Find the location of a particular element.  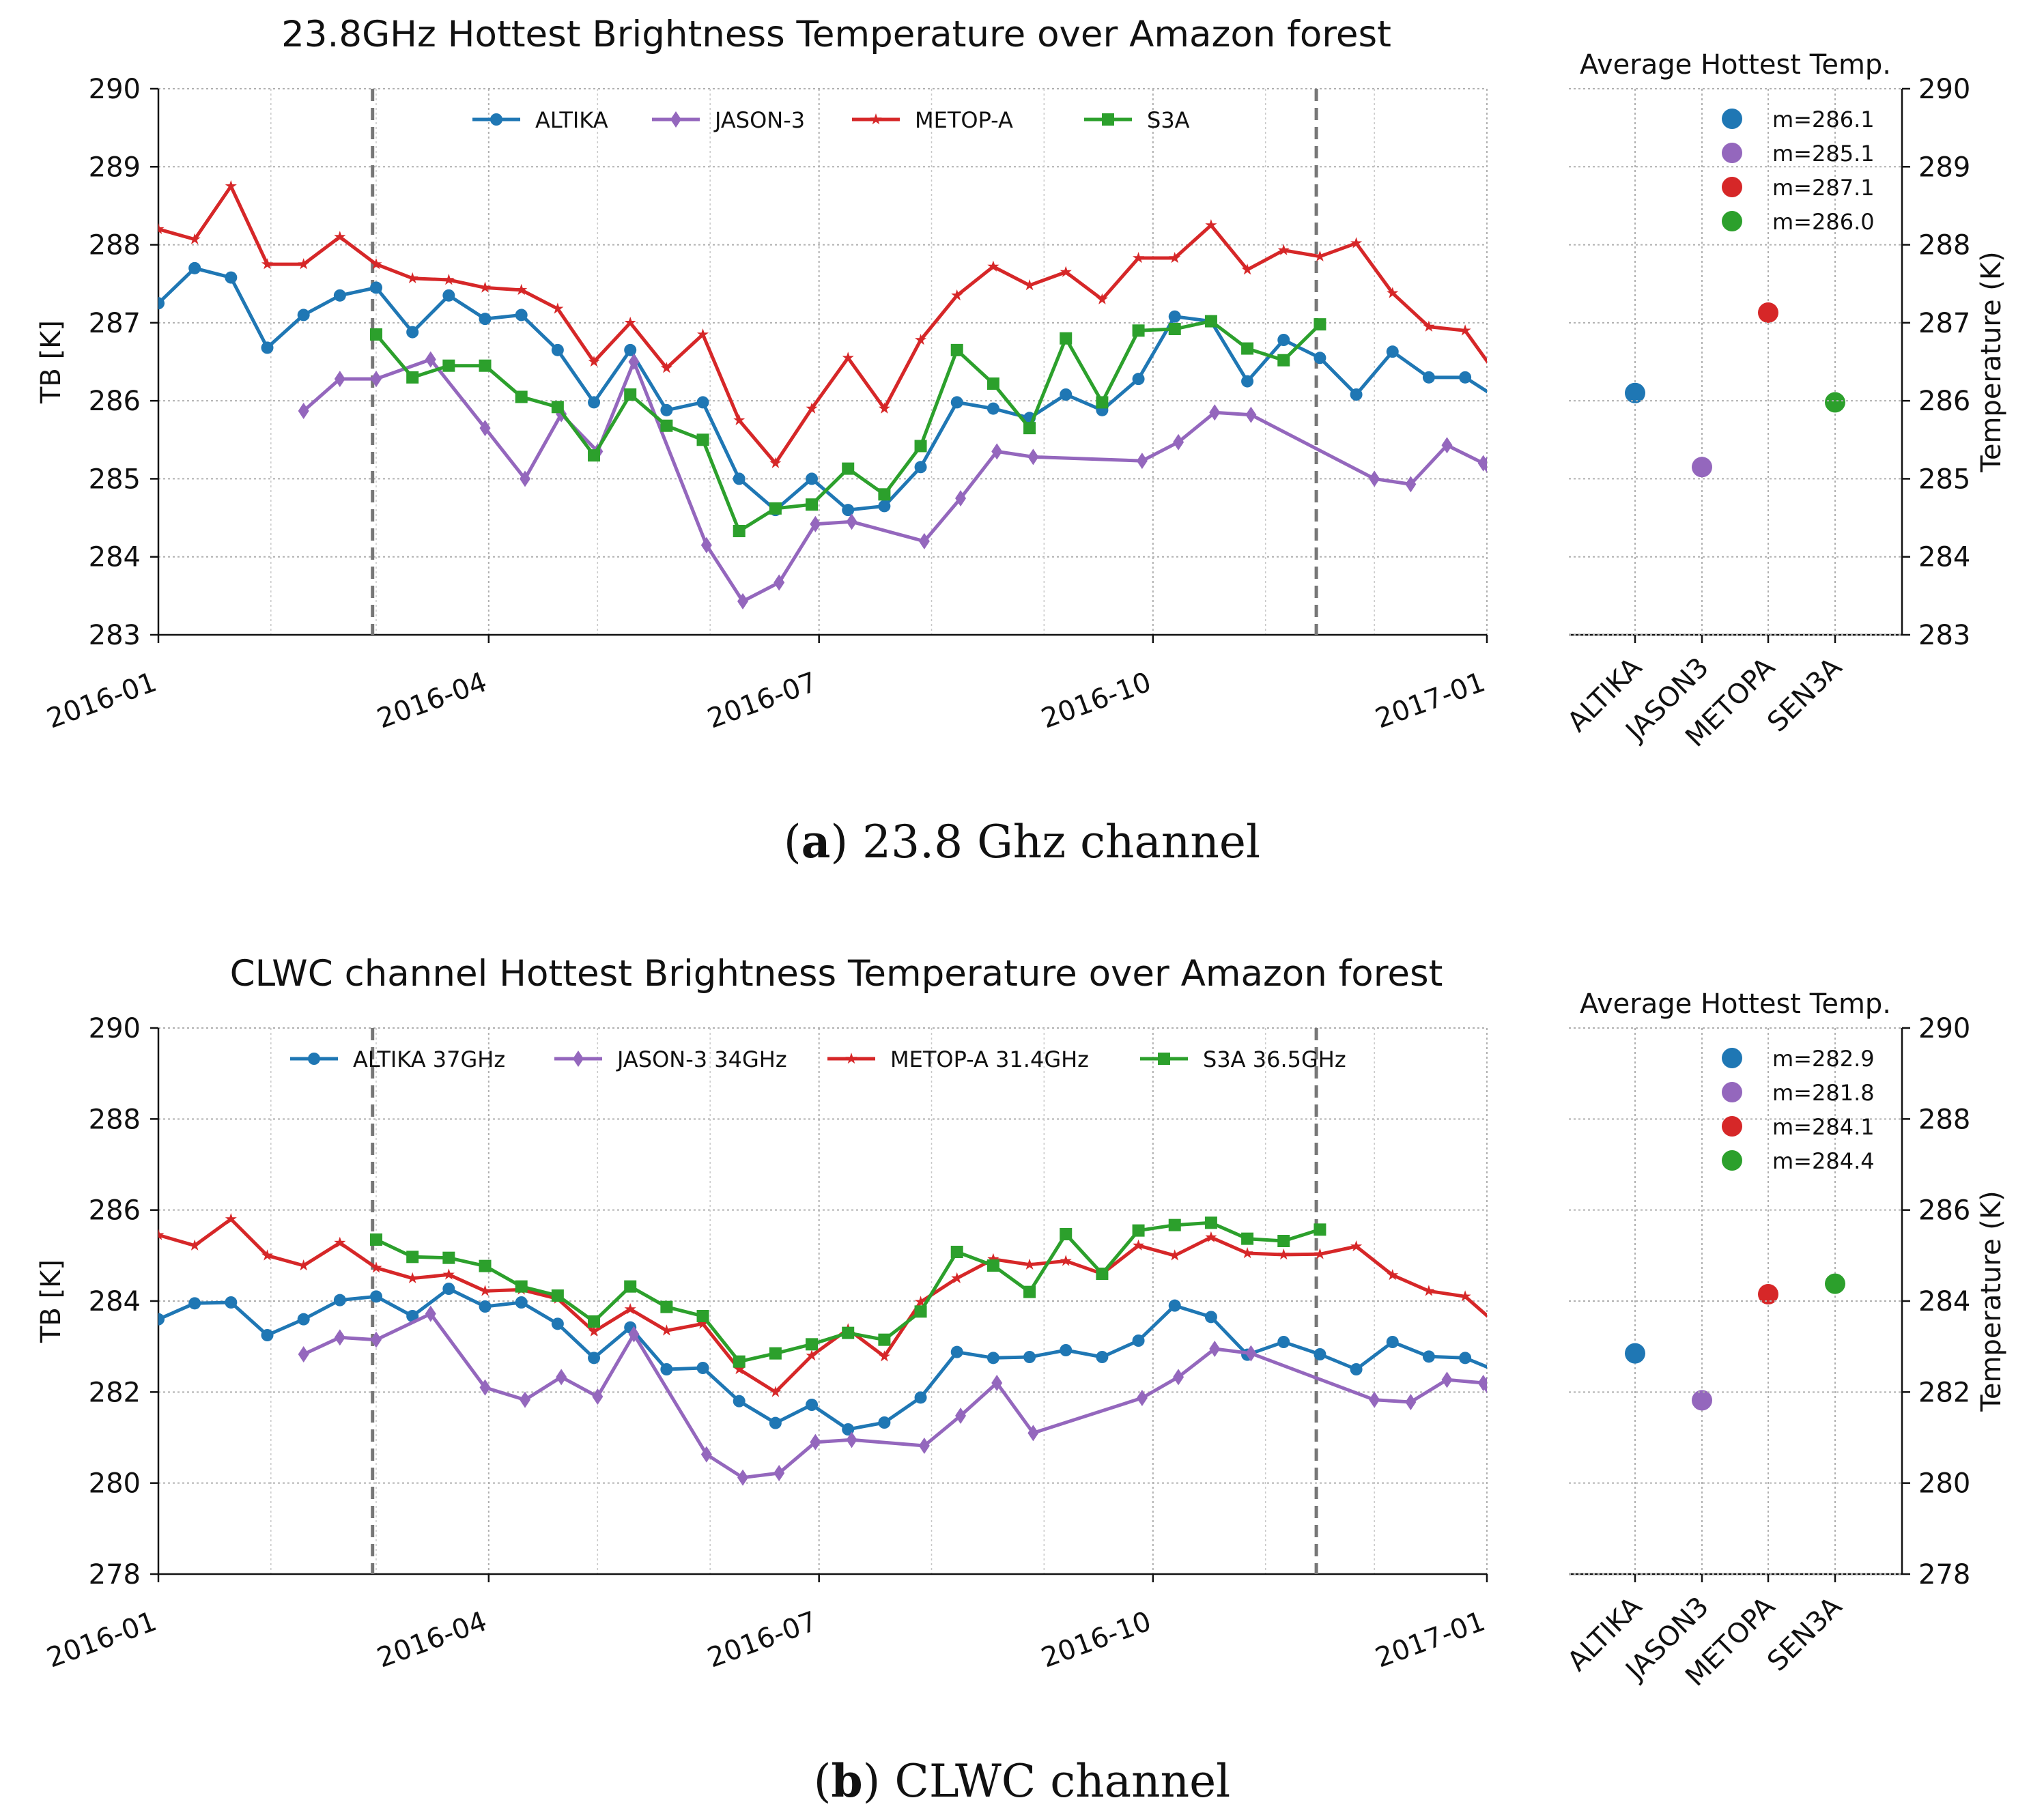

series-line-altika-37ghz is located at coordinates (822, 1359).